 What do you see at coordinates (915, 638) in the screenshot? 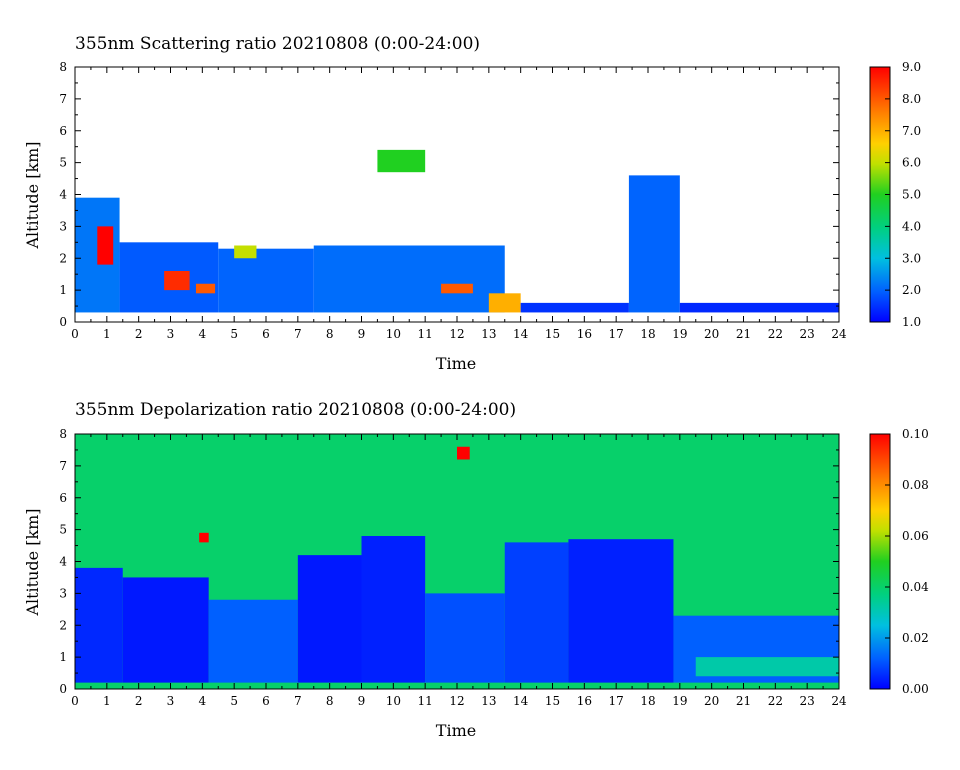
I see `colorbar-tick-label: 0.02` at bounding box center [915, 638].